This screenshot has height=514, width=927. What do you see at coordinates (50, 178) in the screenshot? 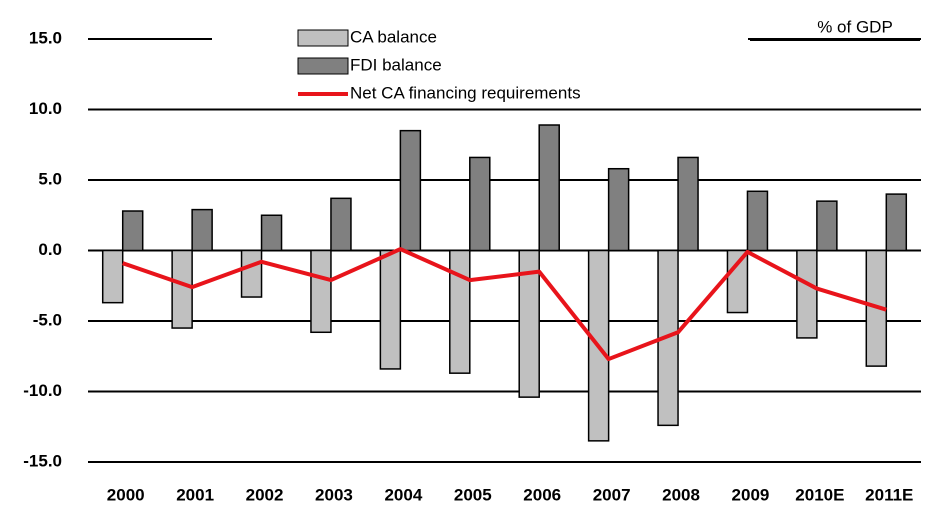
I see `y-tick-label: 5.0` at bounding box center [50, 178].